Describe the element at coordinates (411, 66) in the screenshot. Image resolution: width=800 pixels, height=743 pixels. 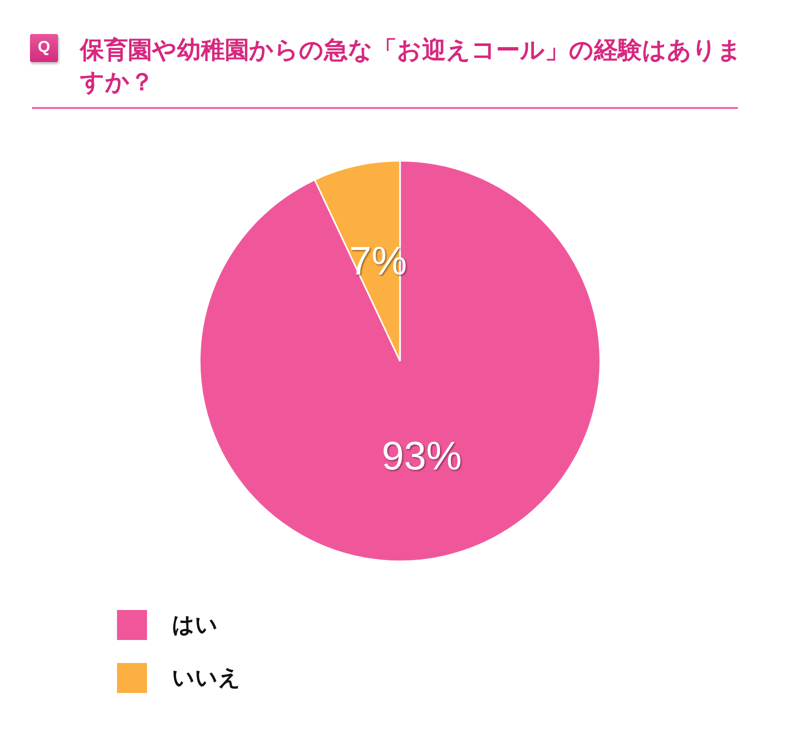
I see `chart-title: 保育園や幼稚園からの急な「お迎えコール」の経験はありますか？` at that location.